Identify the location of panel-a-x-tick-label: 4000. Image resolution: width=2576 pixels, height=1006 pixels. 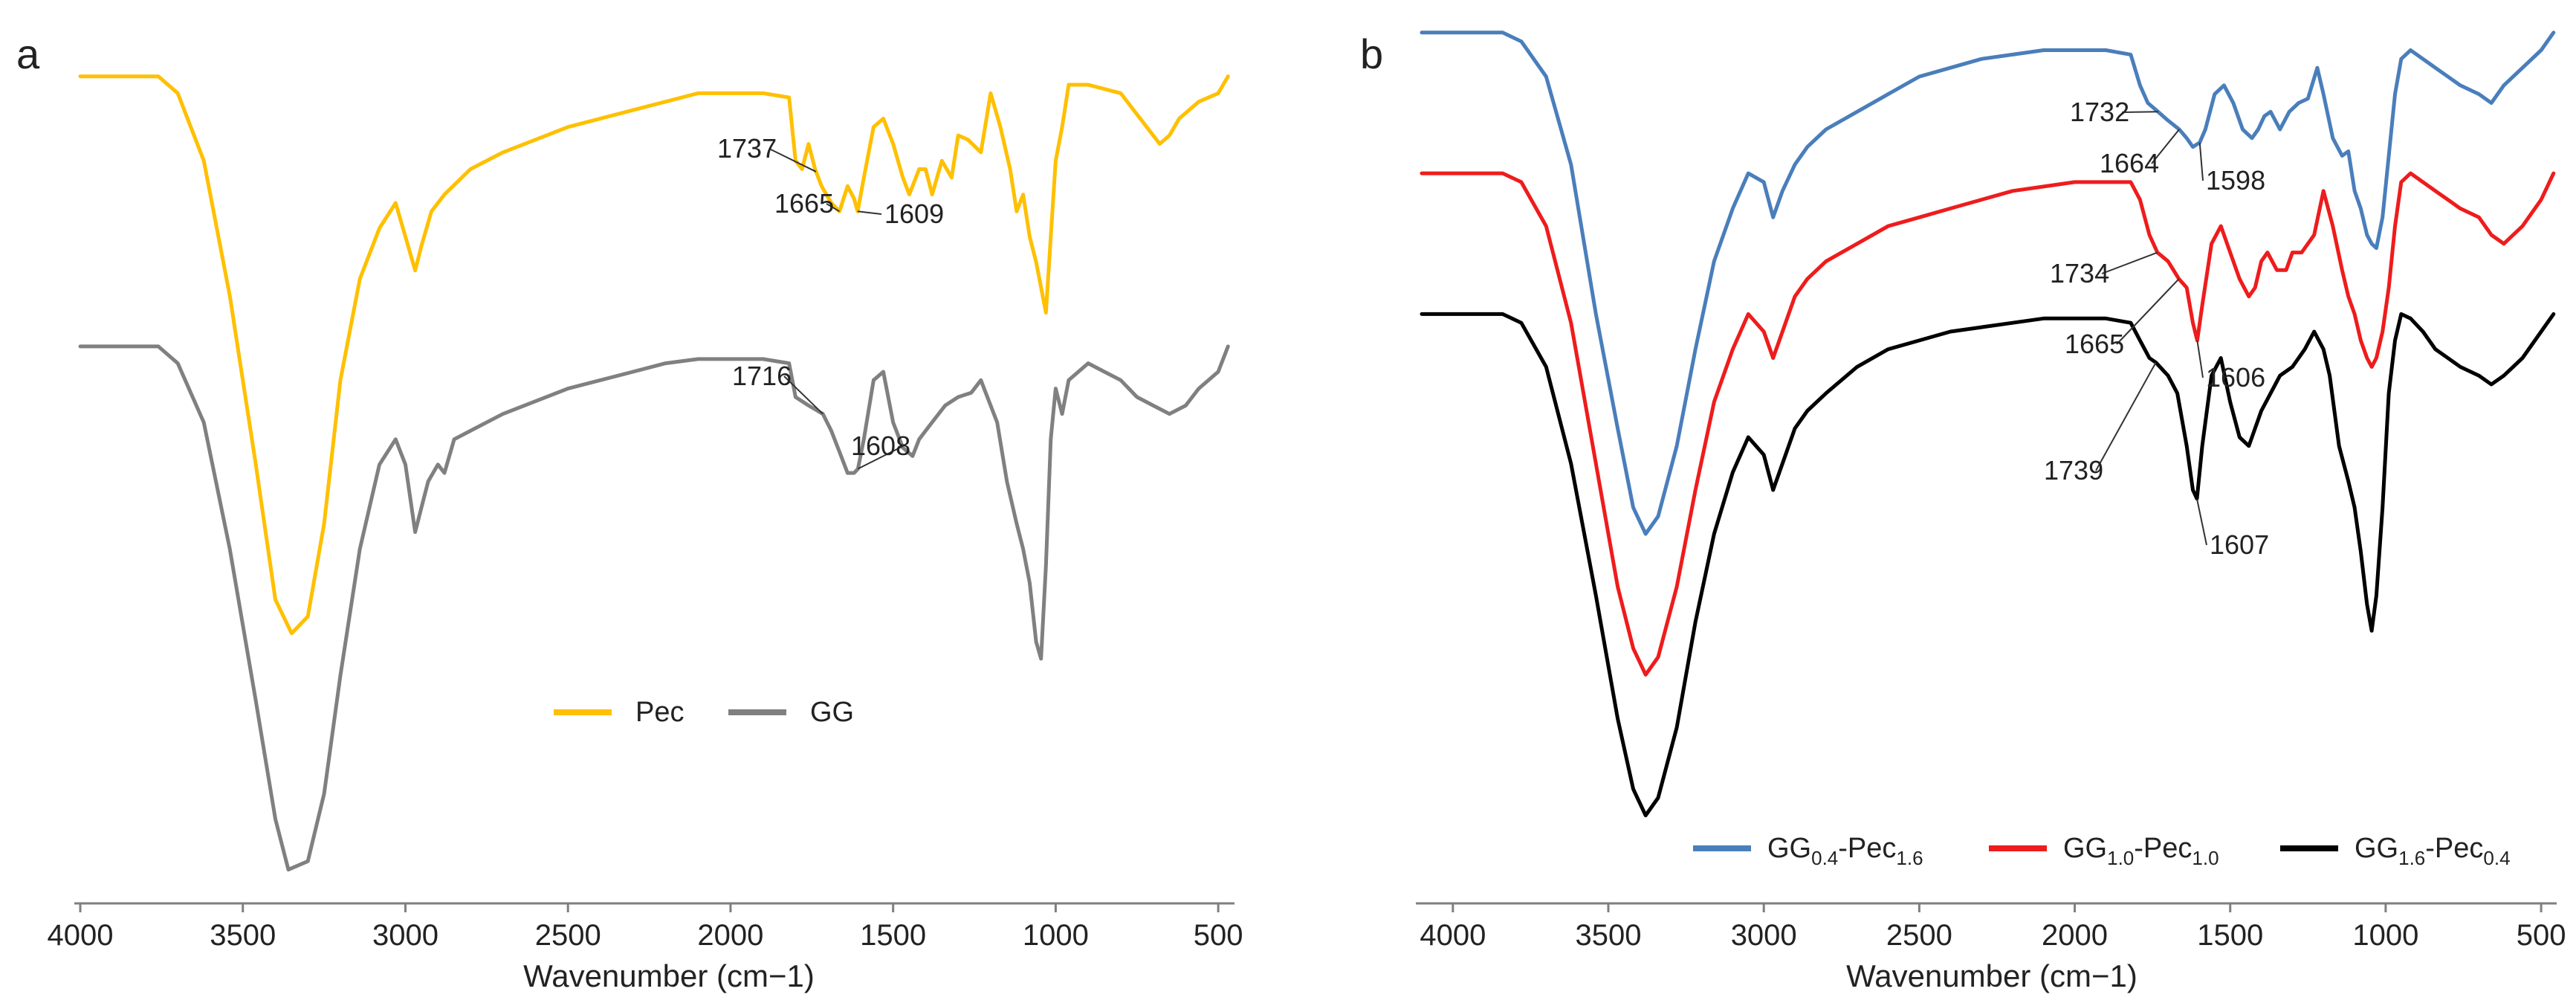
(81, 935).